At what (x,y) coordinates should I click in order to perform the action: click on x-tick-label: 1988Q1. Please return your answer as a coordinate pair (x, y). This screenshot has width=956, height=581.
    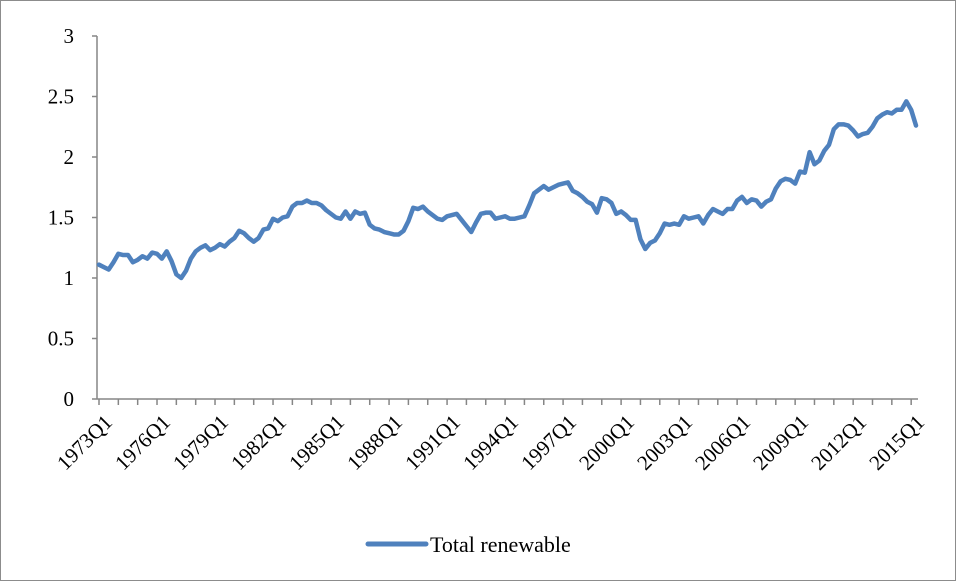
    Looking at the image, I should click on (374, 442).